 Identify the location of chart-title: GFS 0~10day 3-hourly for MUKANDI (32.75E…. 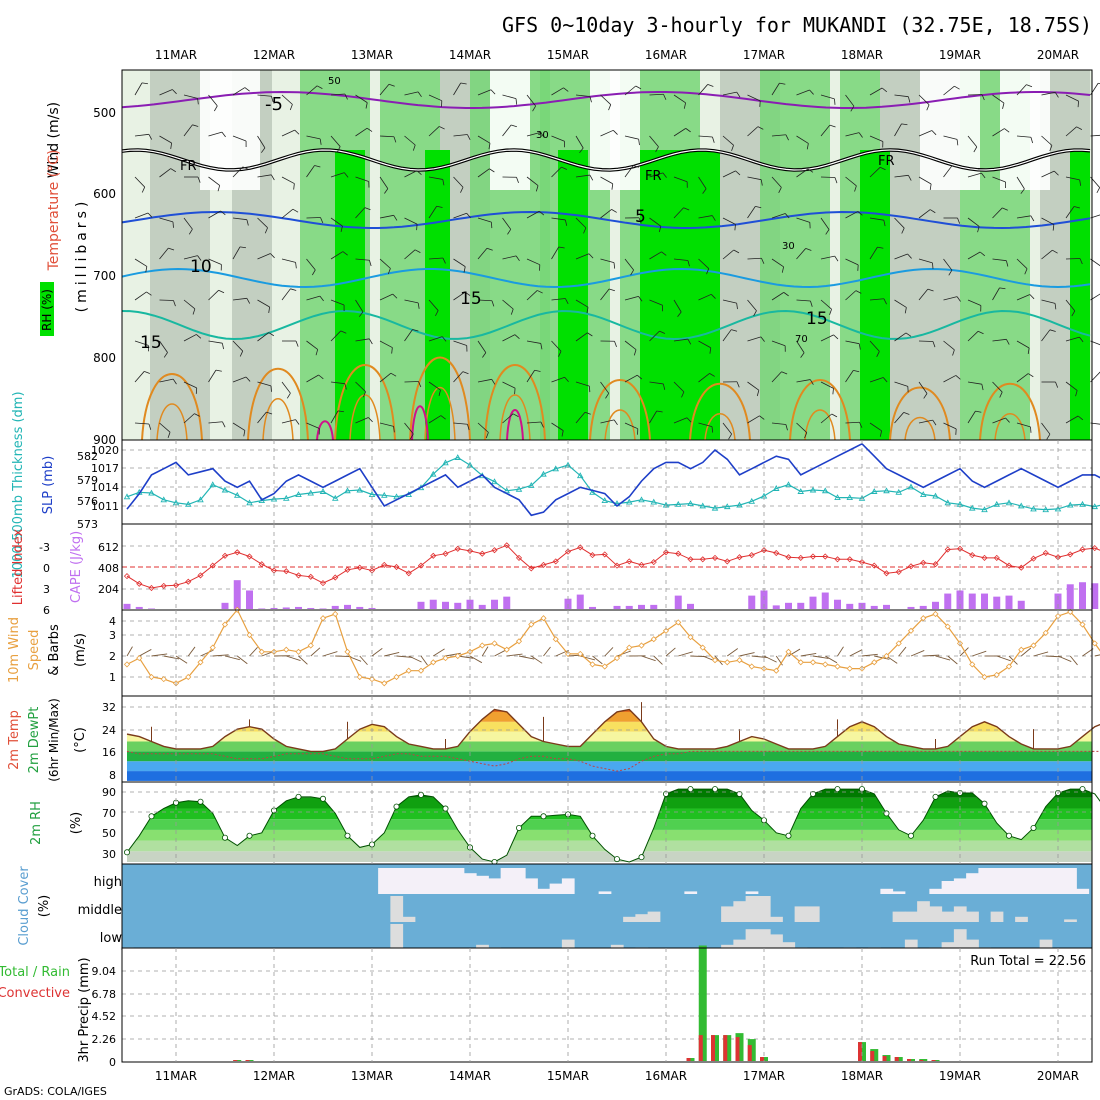
(797, 25).